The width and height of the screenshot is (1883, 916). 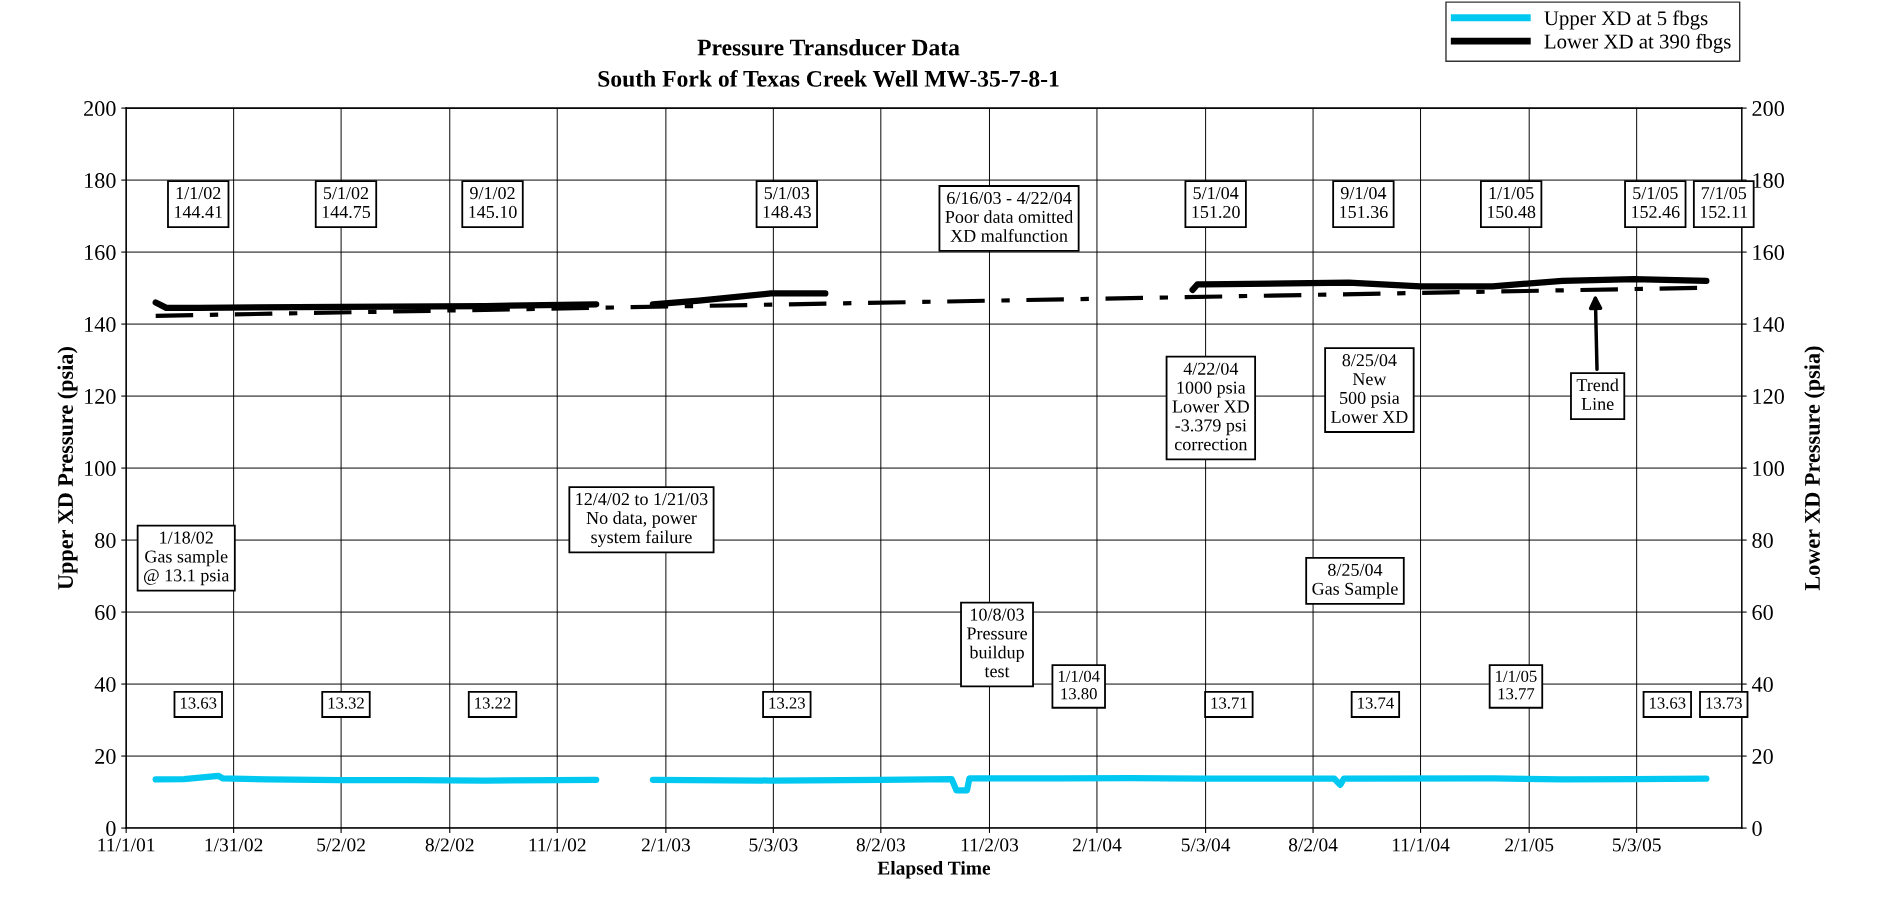 I want to click on annotation: 13.22, so click(x=493, y=703).